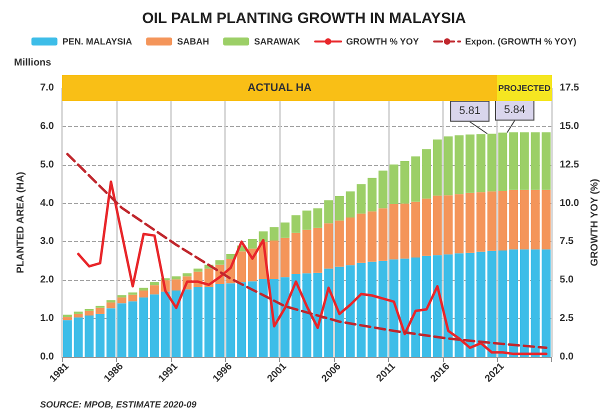  I want to click on y-tick-label: 1.0, so click(47, 318).